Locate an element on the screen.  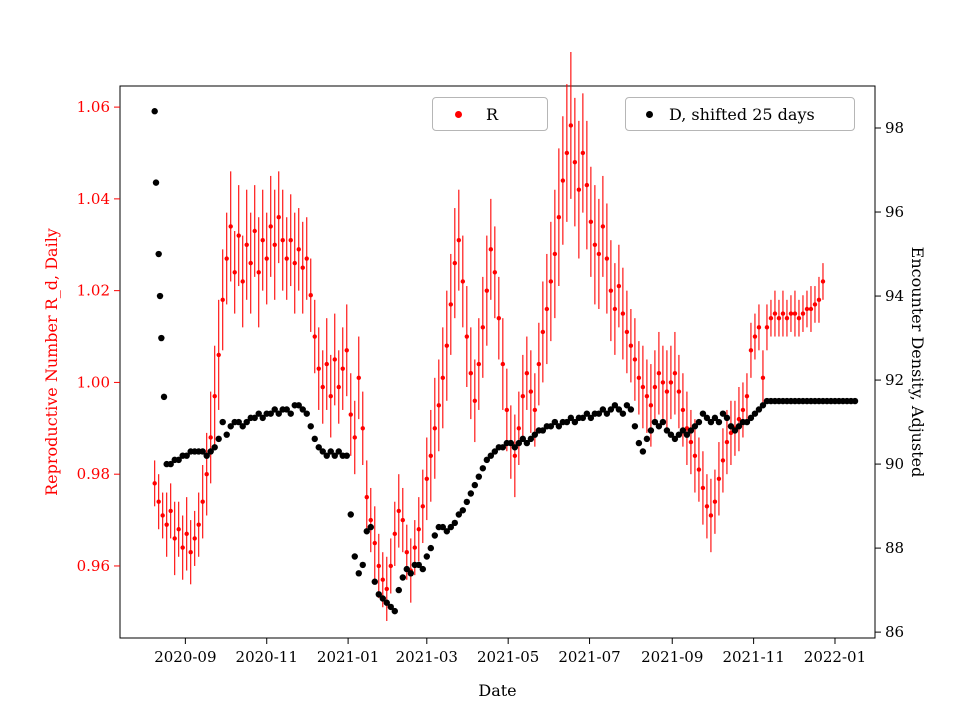
right-tick-label: 86 is located at coordinates (894, 632).